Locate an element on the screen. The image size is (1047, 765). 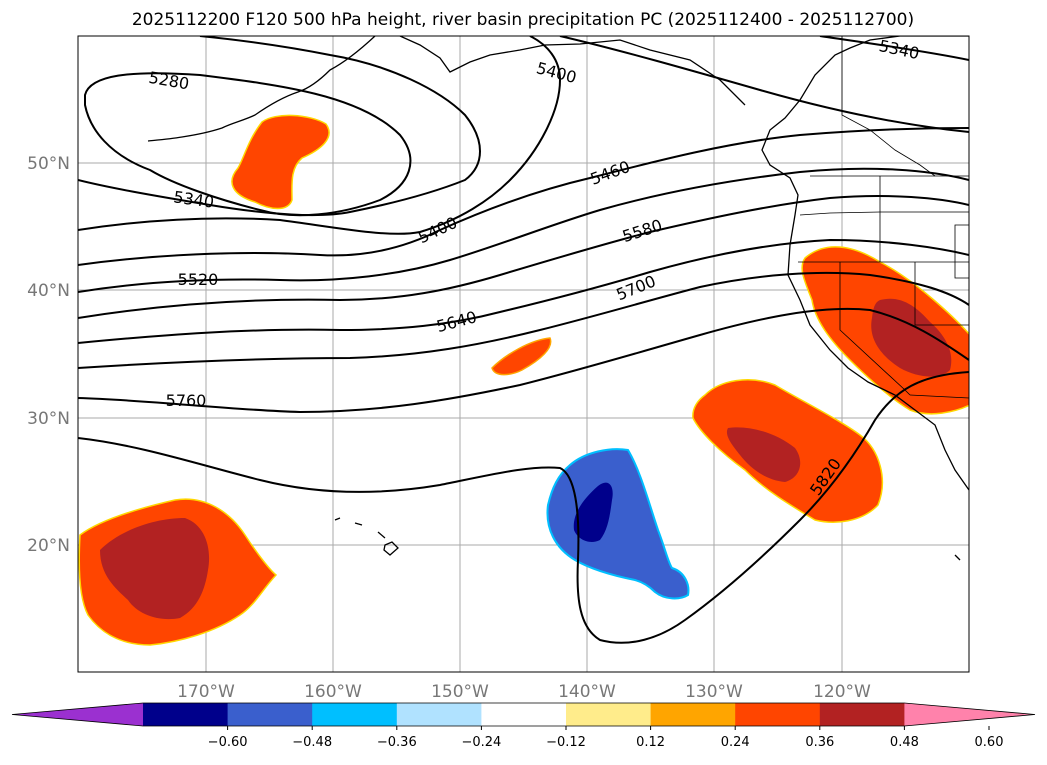
colorbar-tick-label: 0.36 is located at coordinates (819, 742).